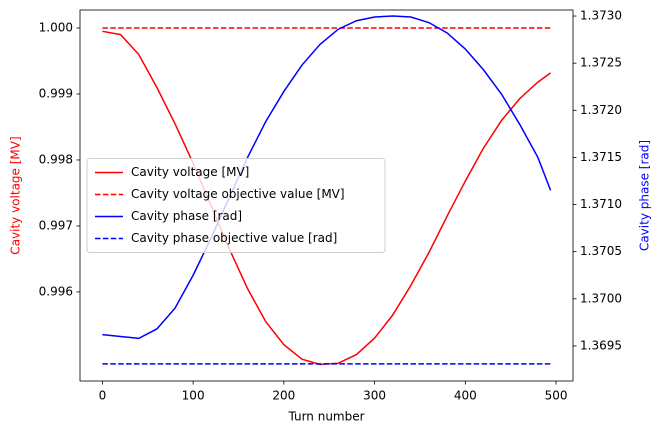 This screenshot has height=434, width=662. I want to click on y-tick-label: 1.000, so click(56, 28).